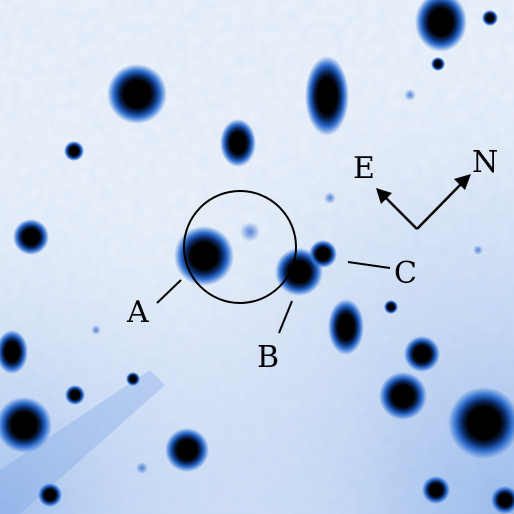 The width and height of the screenshot is (514, 514). I want to click on compass-east-label: E, so click(364, 168).